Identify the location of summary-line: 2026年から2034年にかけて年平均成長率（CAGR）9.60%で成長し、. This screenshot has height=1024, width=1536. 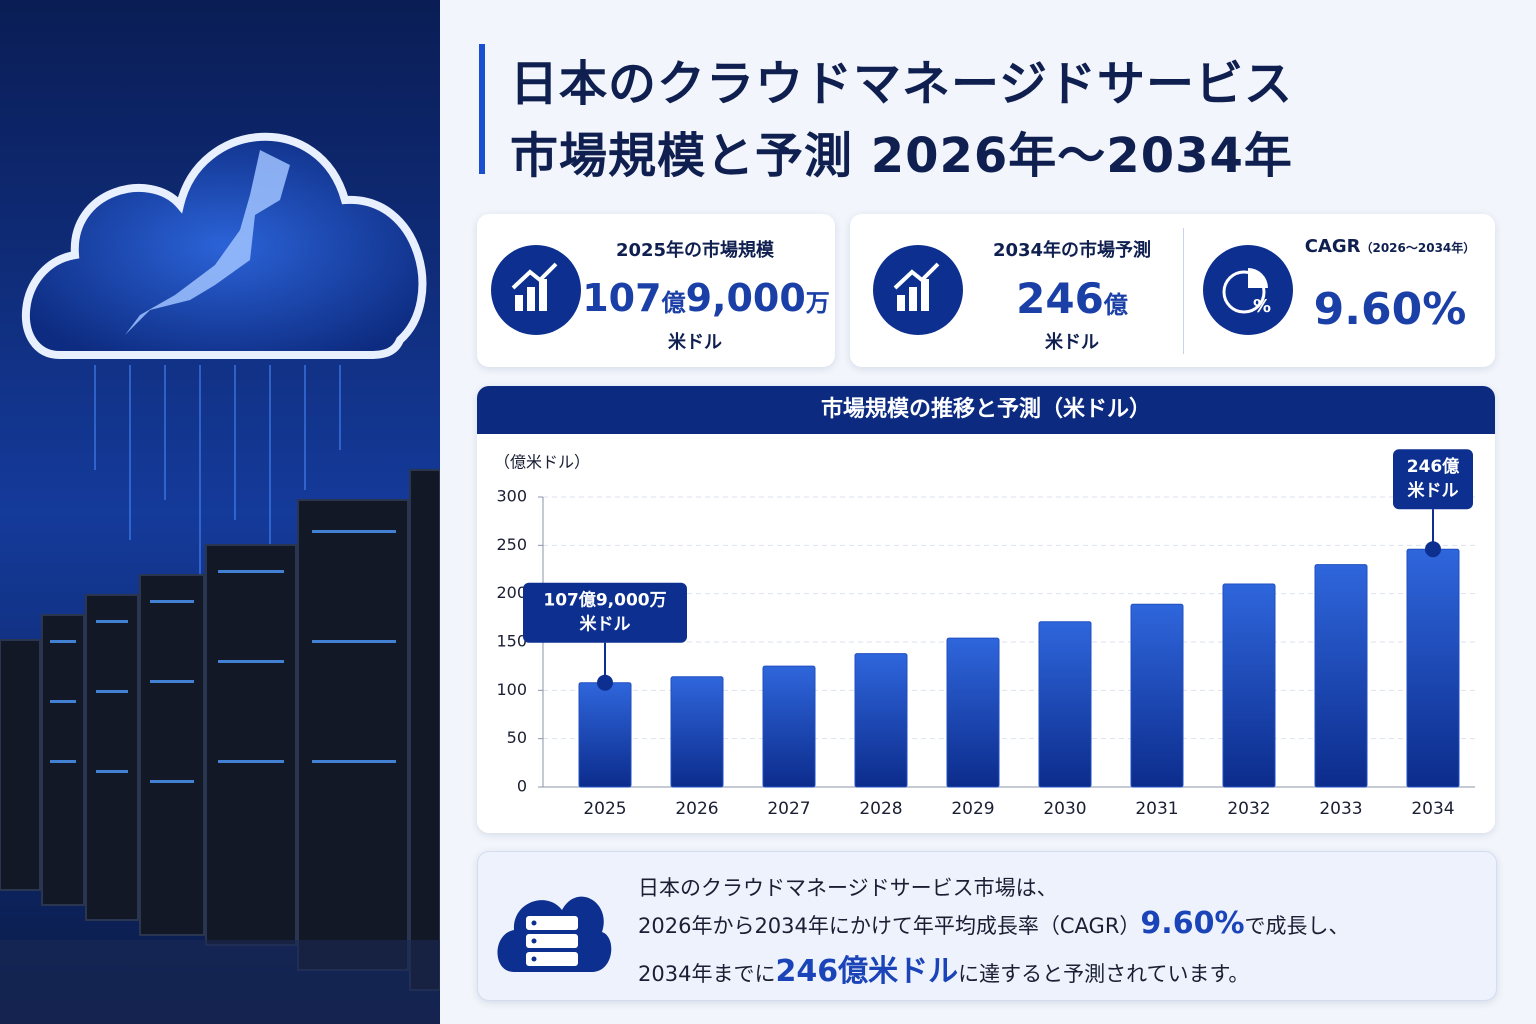
(994, 923).